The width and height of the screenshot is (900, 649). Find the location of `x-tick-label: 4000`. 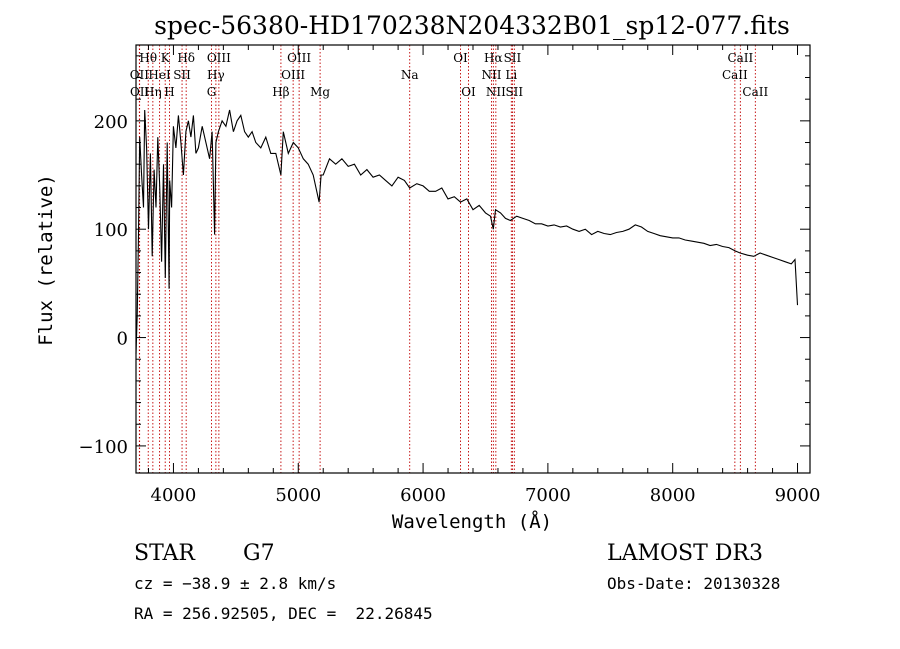

x-tick-label: 4000 is located at coordinates (174, 495).